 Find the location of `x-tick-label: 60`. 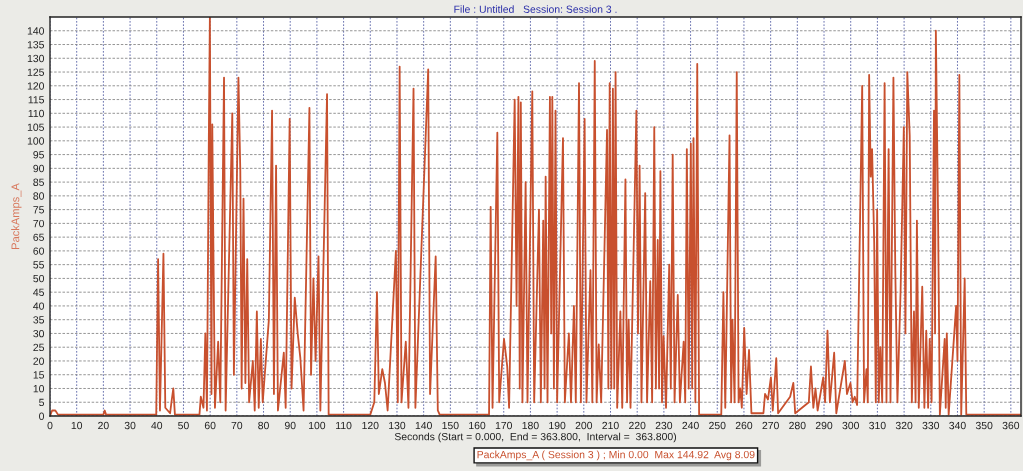

x-tick-label: 60 is located at coordinates (210, 425).